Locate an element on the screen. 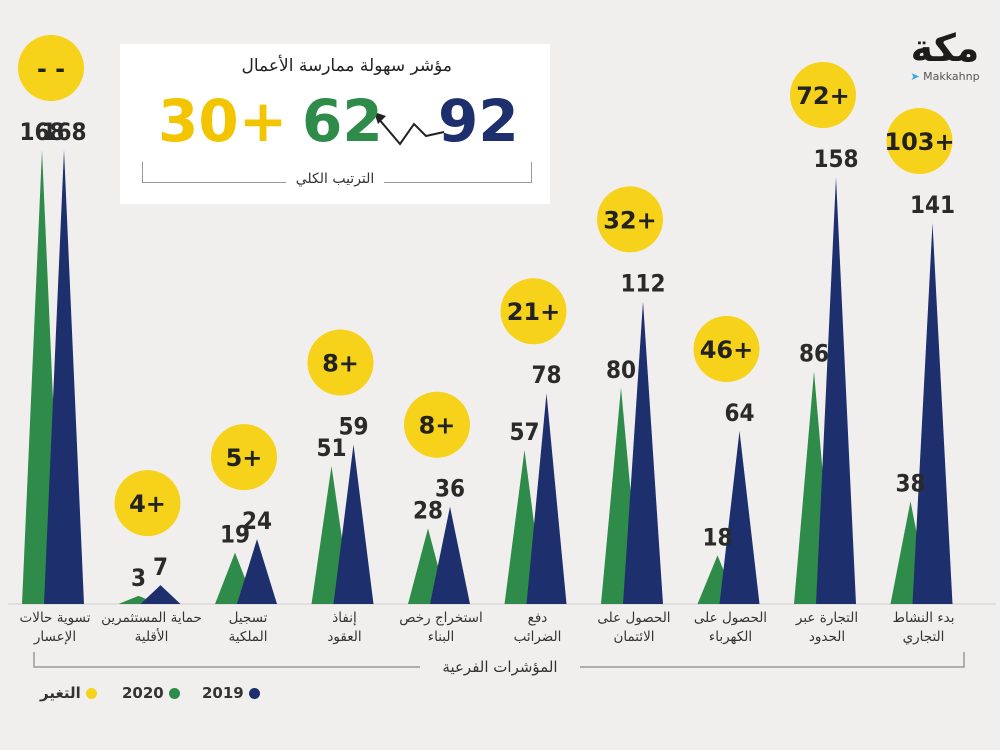 Image resolution: width=1000 pixels, height=750 pixels. data-label-2019: 7 is located at coordinates (160, 567).